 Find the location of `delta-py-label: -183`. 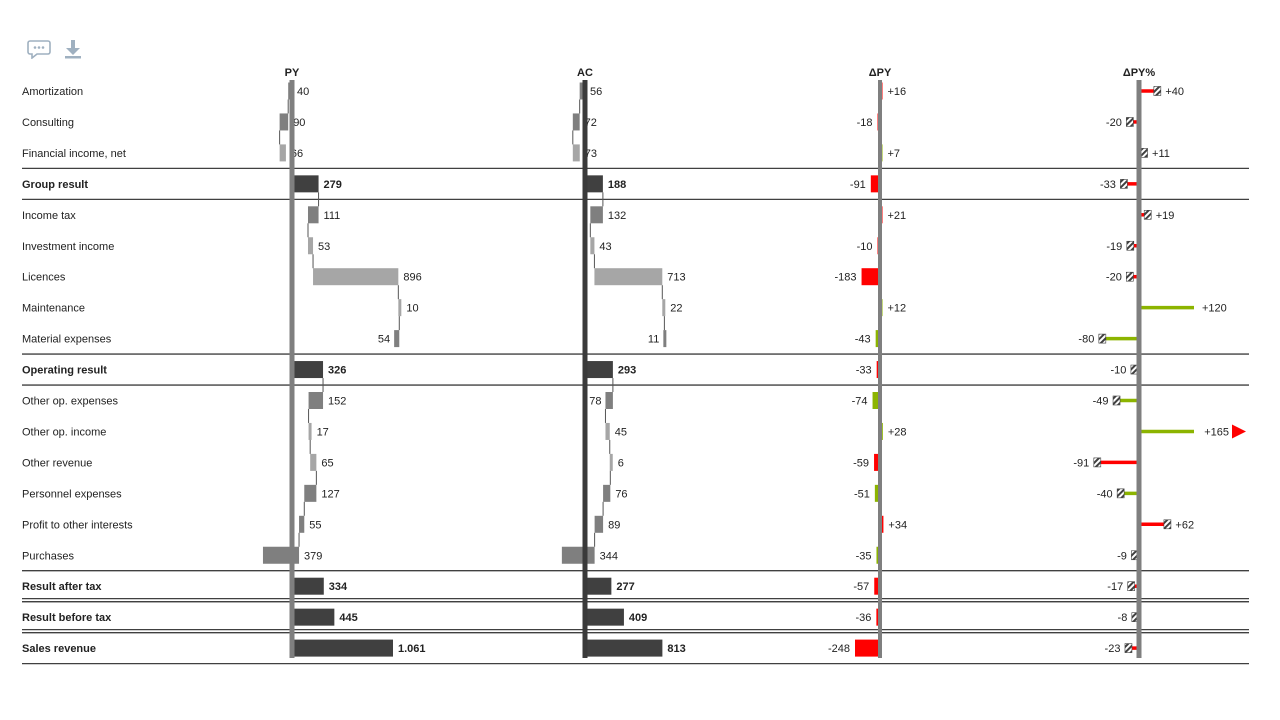

delta-py-label: -183 is located at coordinates (846, 278).